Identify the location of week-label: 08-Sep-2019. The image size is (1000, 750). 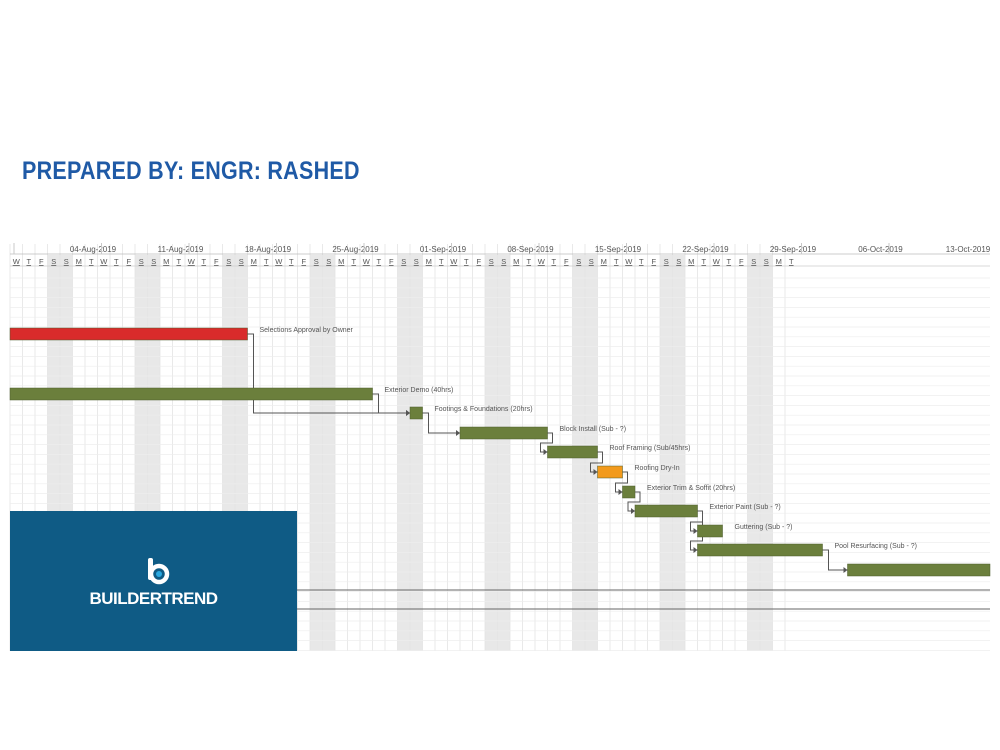
(530, 249).